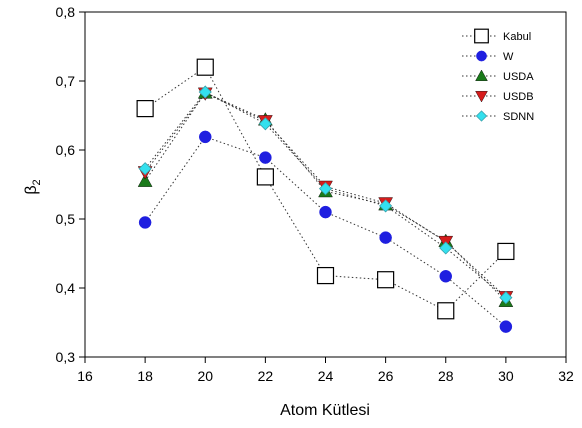  What do you see at coordinates (145, 376) in the screenshot?
I see `x-tick-label: 18` at bounding box center [145, 376].